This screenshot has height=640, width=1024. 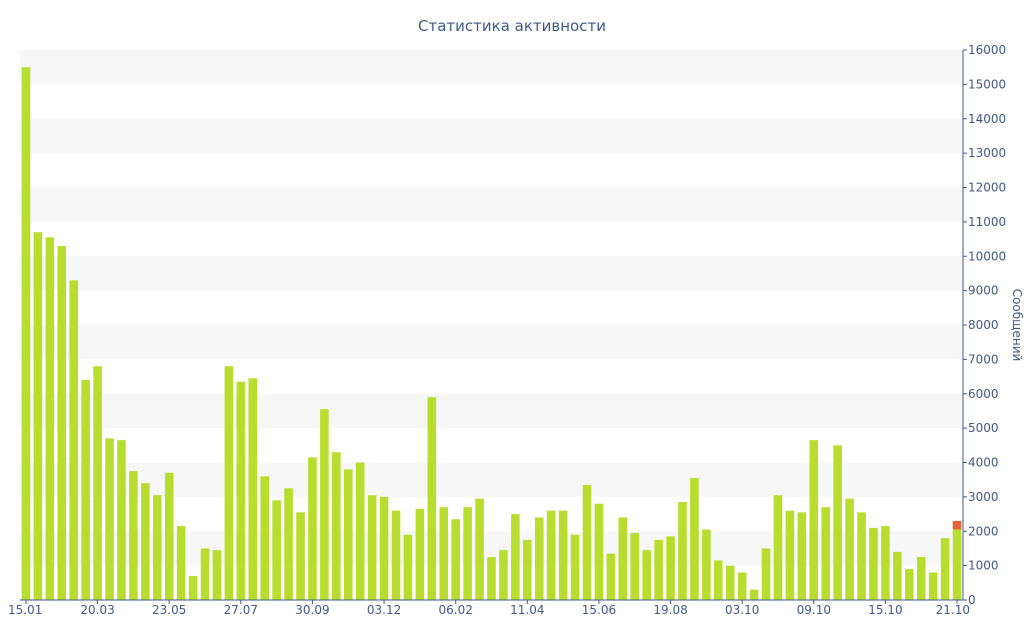 I want to click on bar-highlight, so click(x=957, y=525).